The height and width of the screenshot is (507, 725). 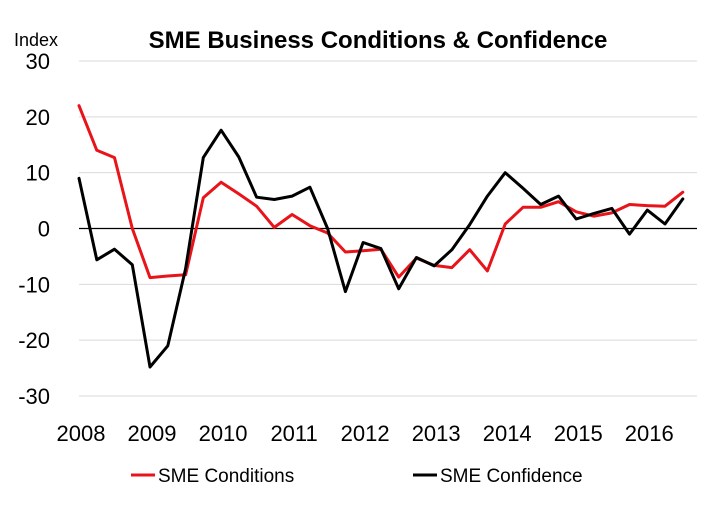 I want to click on legend-item-sme-confidence: SME Confidence, so click(x=498, y=476).